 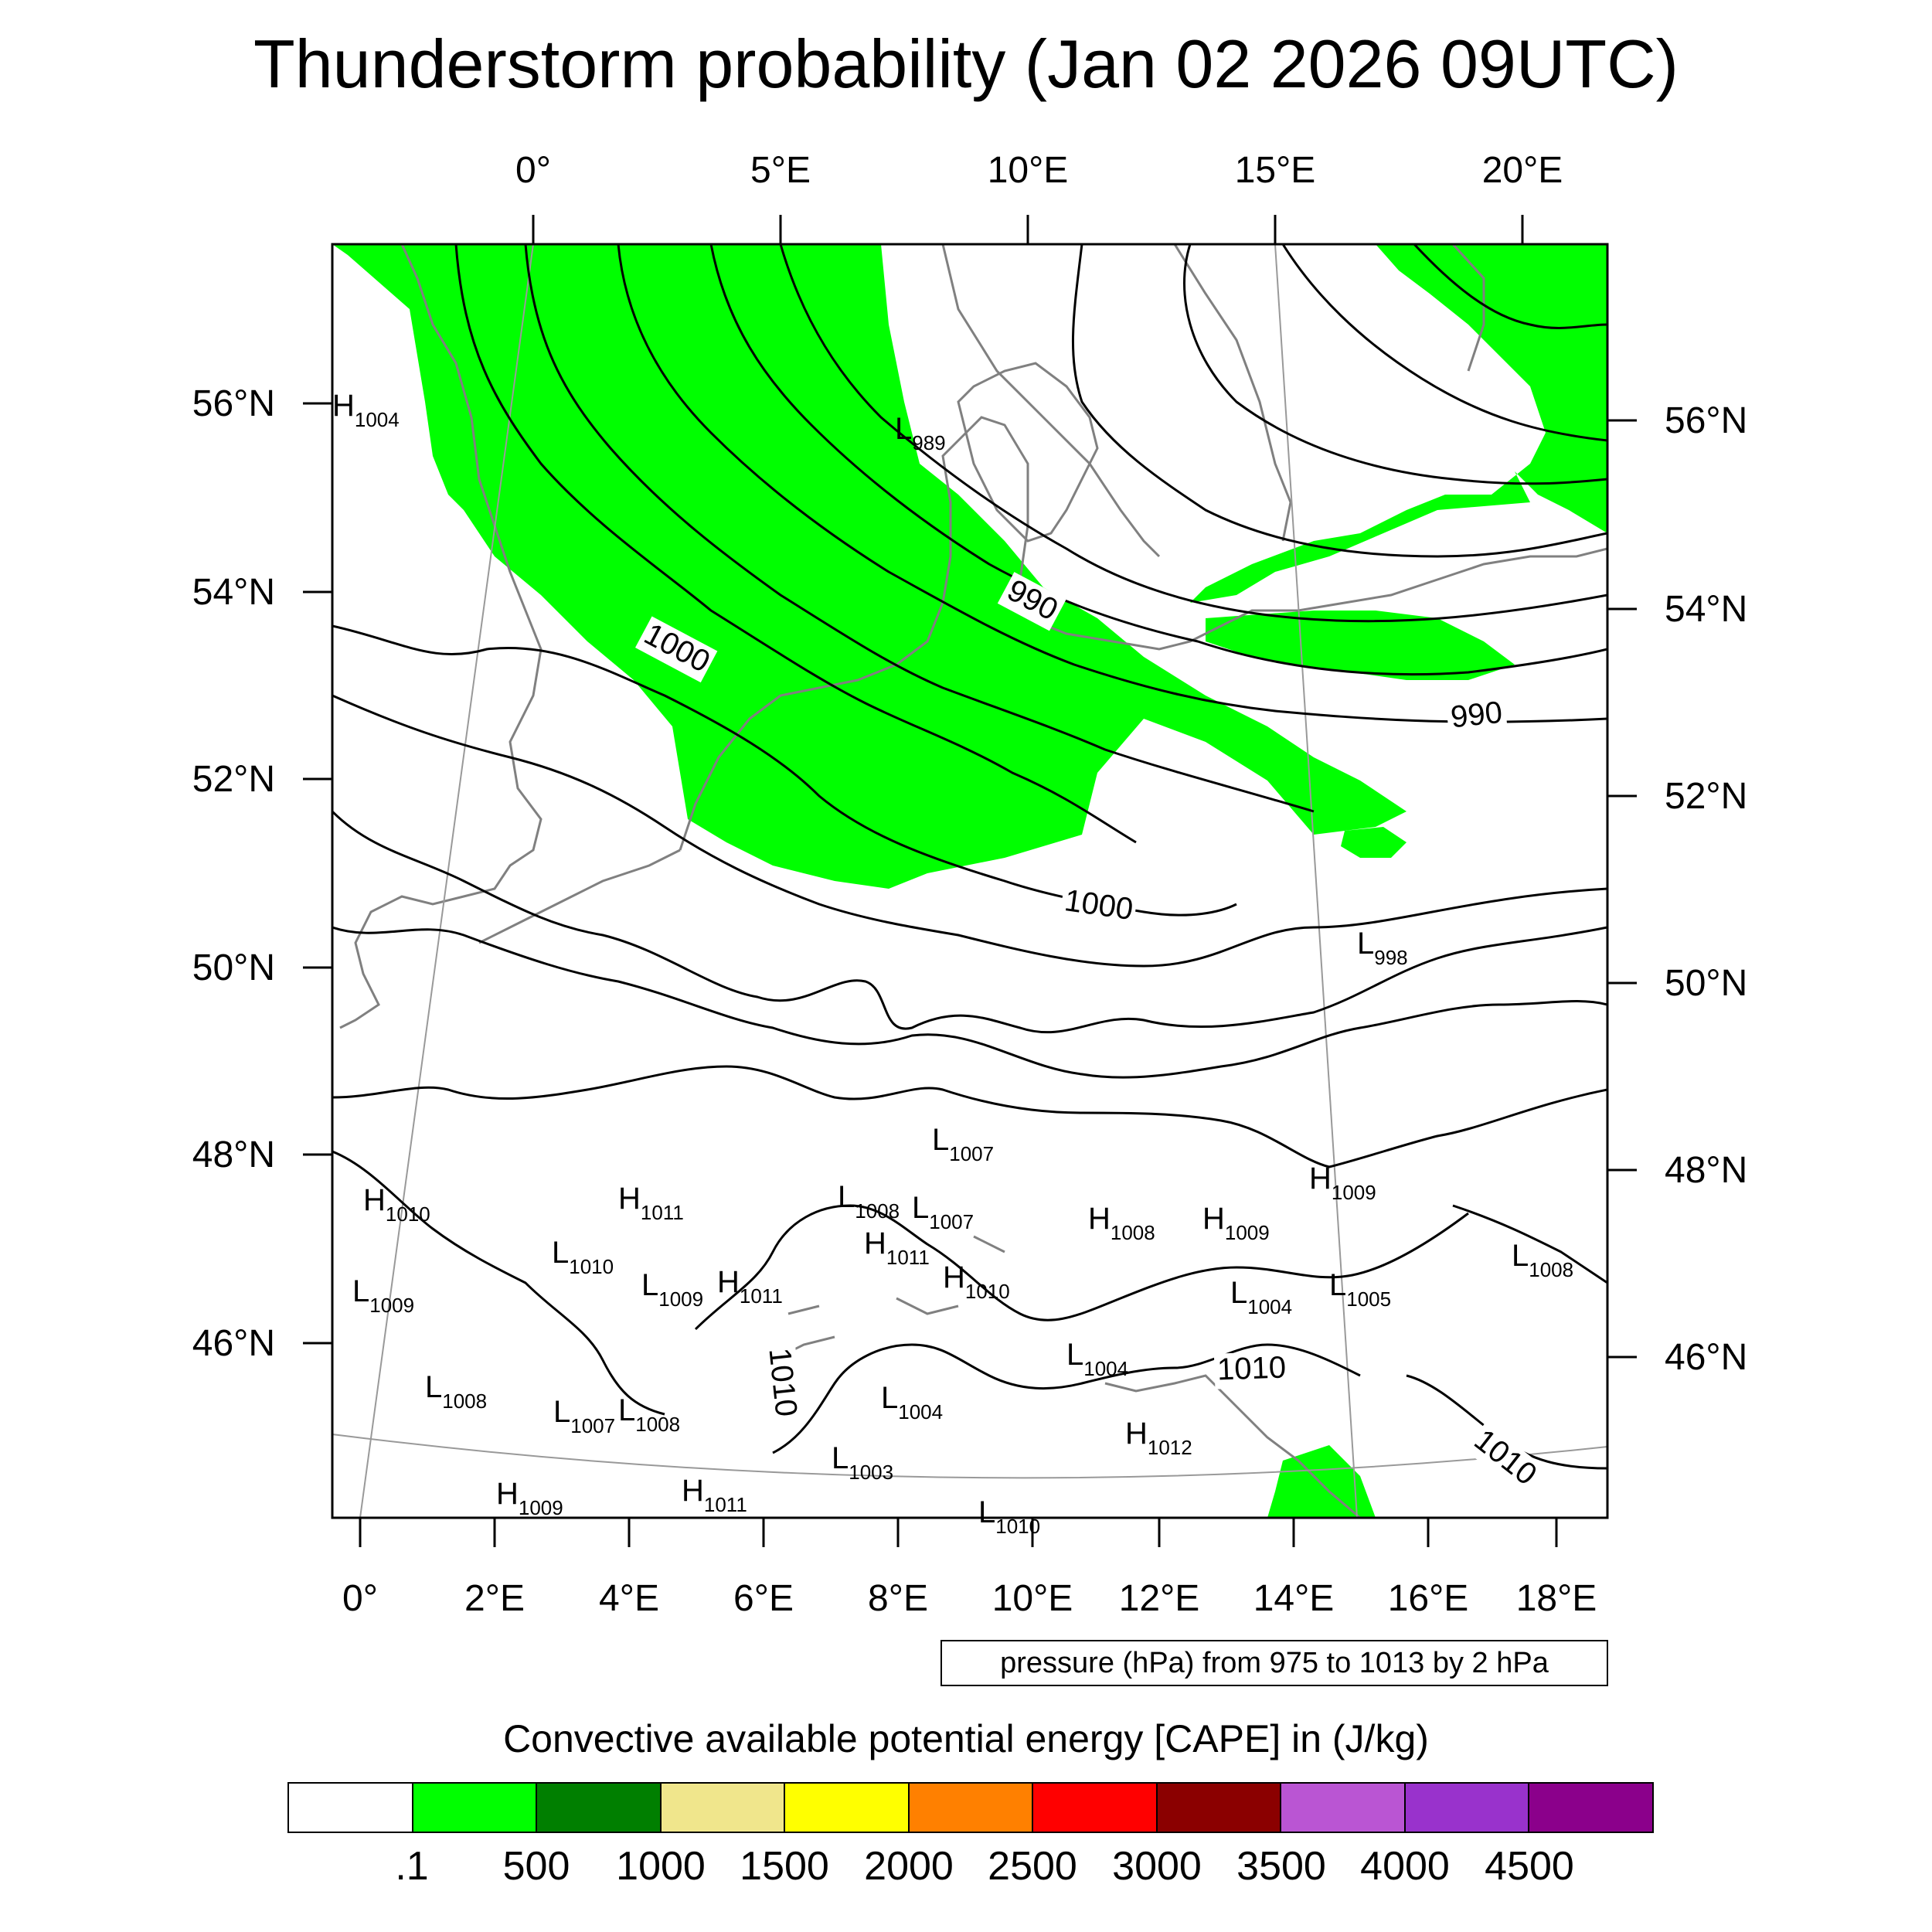 I want to click on colorbar-label: 4000, so click(x=1405, y=1867).